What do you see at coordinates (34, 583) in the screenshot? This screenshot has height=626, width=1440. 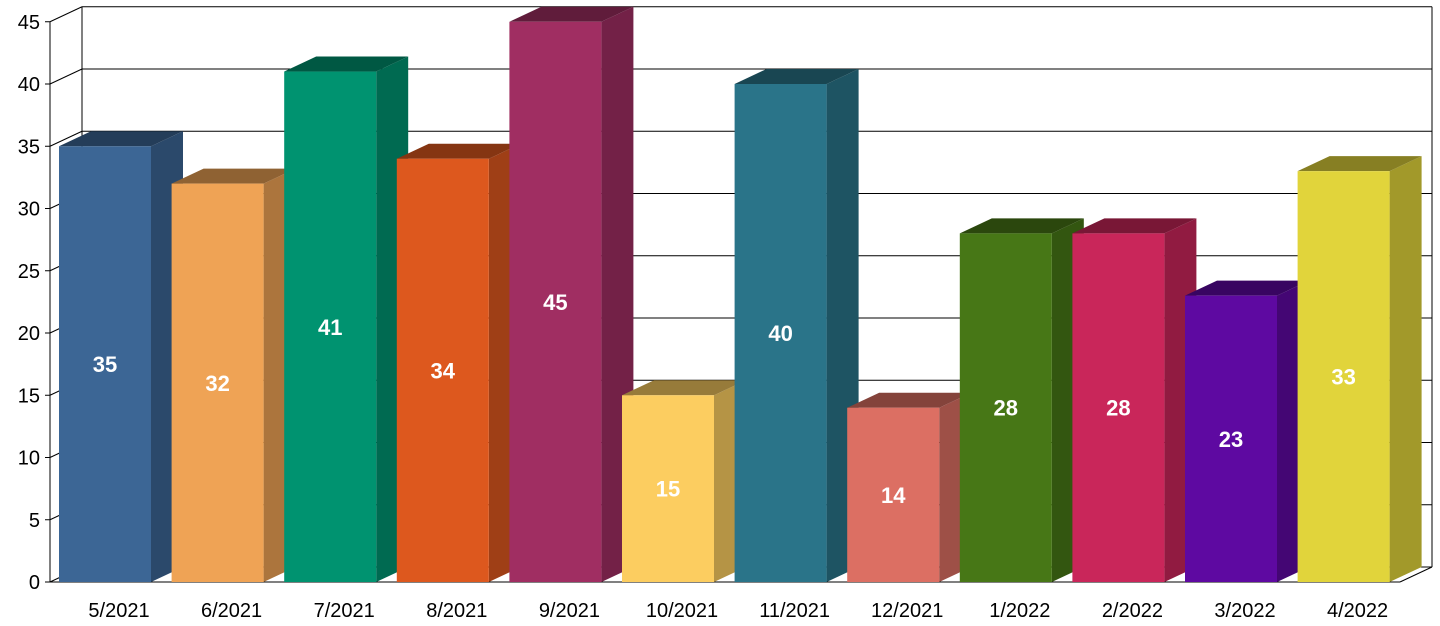 I see `y-tick-label: 0` at bounding box center [34, 583].